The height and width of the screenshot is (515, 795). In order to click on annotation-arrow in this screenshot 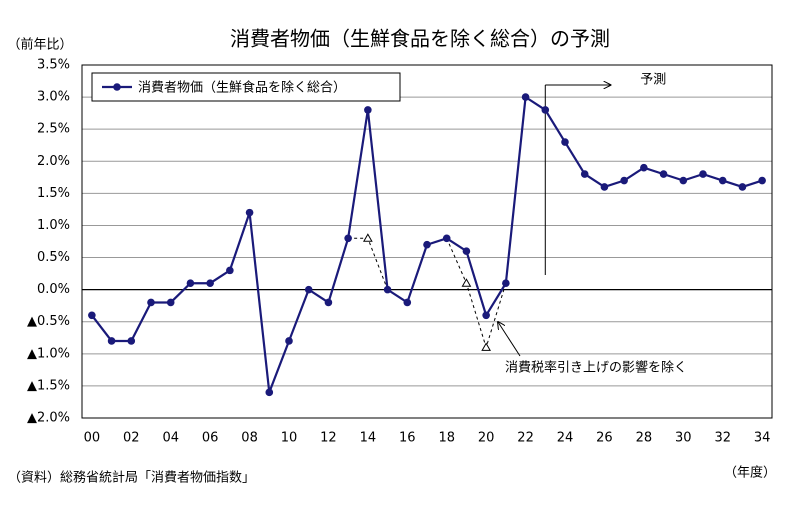, I will do `click(509, 339)`.